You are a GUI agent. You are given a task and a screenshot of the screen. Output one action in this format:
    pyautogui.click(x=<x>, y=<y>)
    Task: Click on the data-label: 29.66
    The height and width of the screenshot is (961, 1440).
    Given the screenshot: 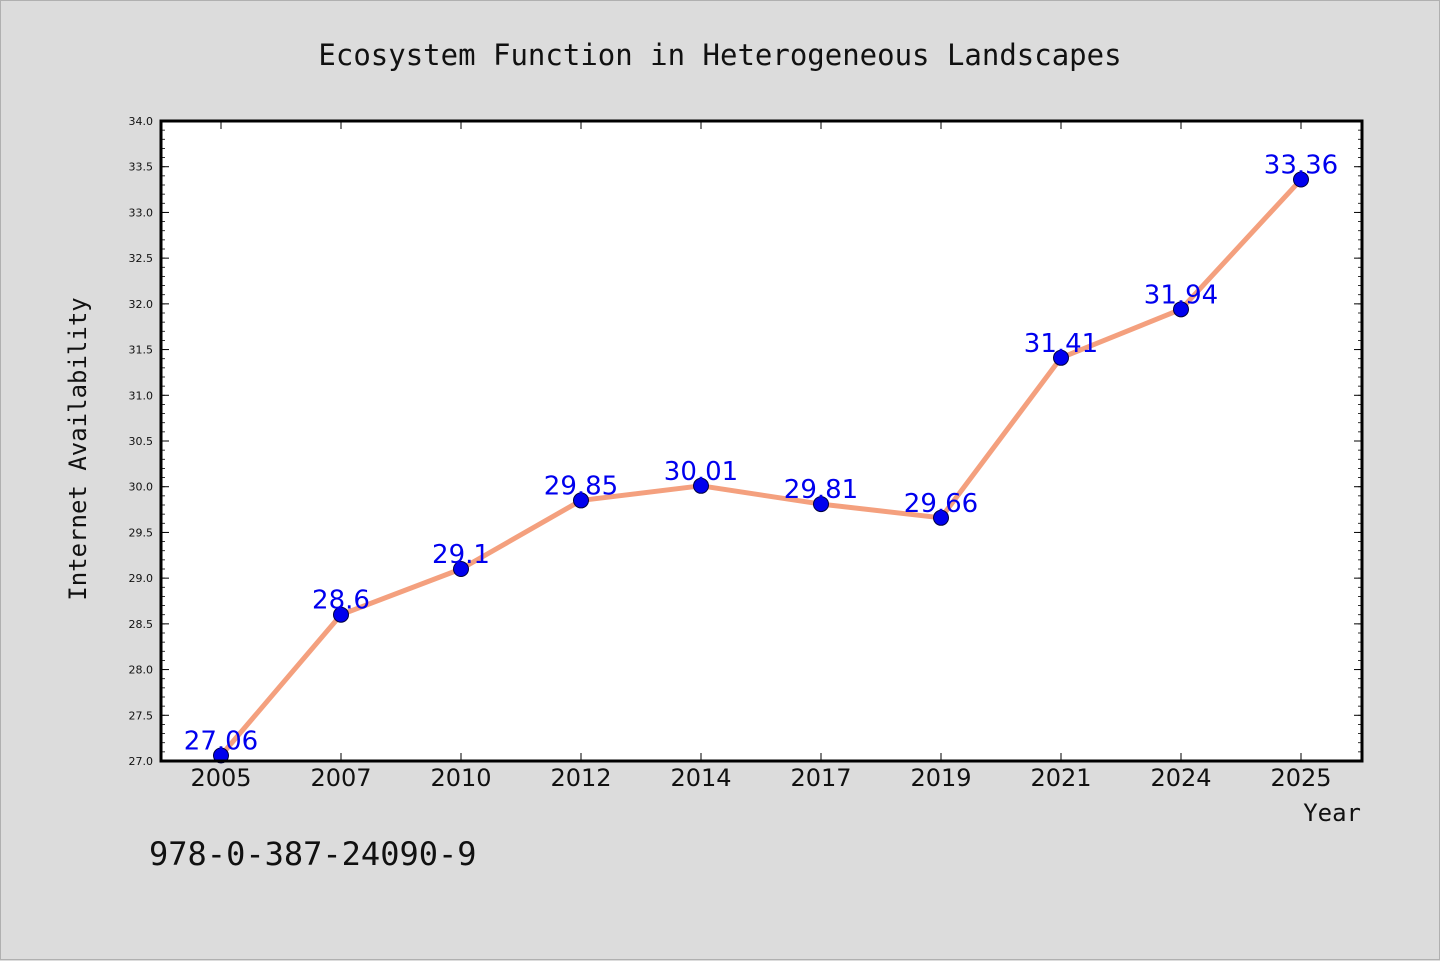 What is the action you would take?
    pyautogui.click(x=941, y=504)
    